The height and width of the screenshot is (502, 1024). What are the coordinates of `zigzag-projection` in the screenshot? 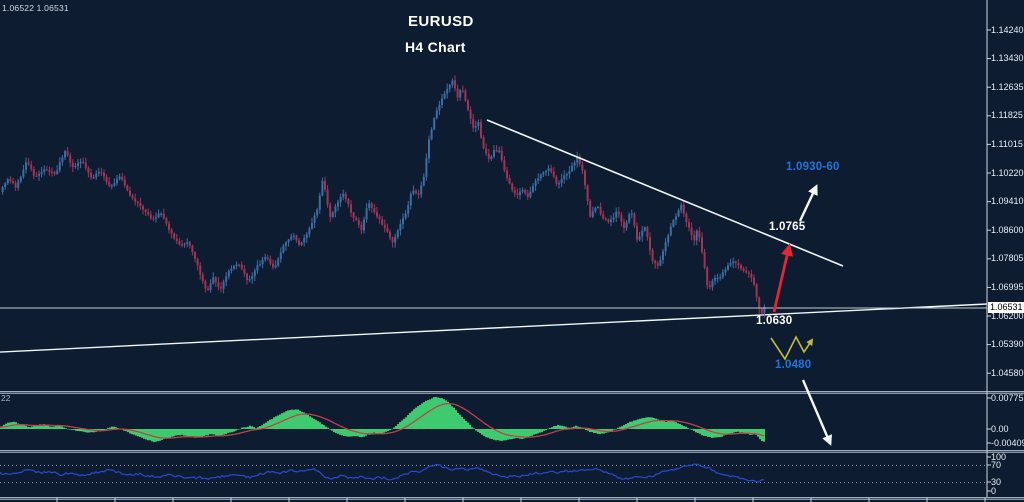 It's located at (792, 348).